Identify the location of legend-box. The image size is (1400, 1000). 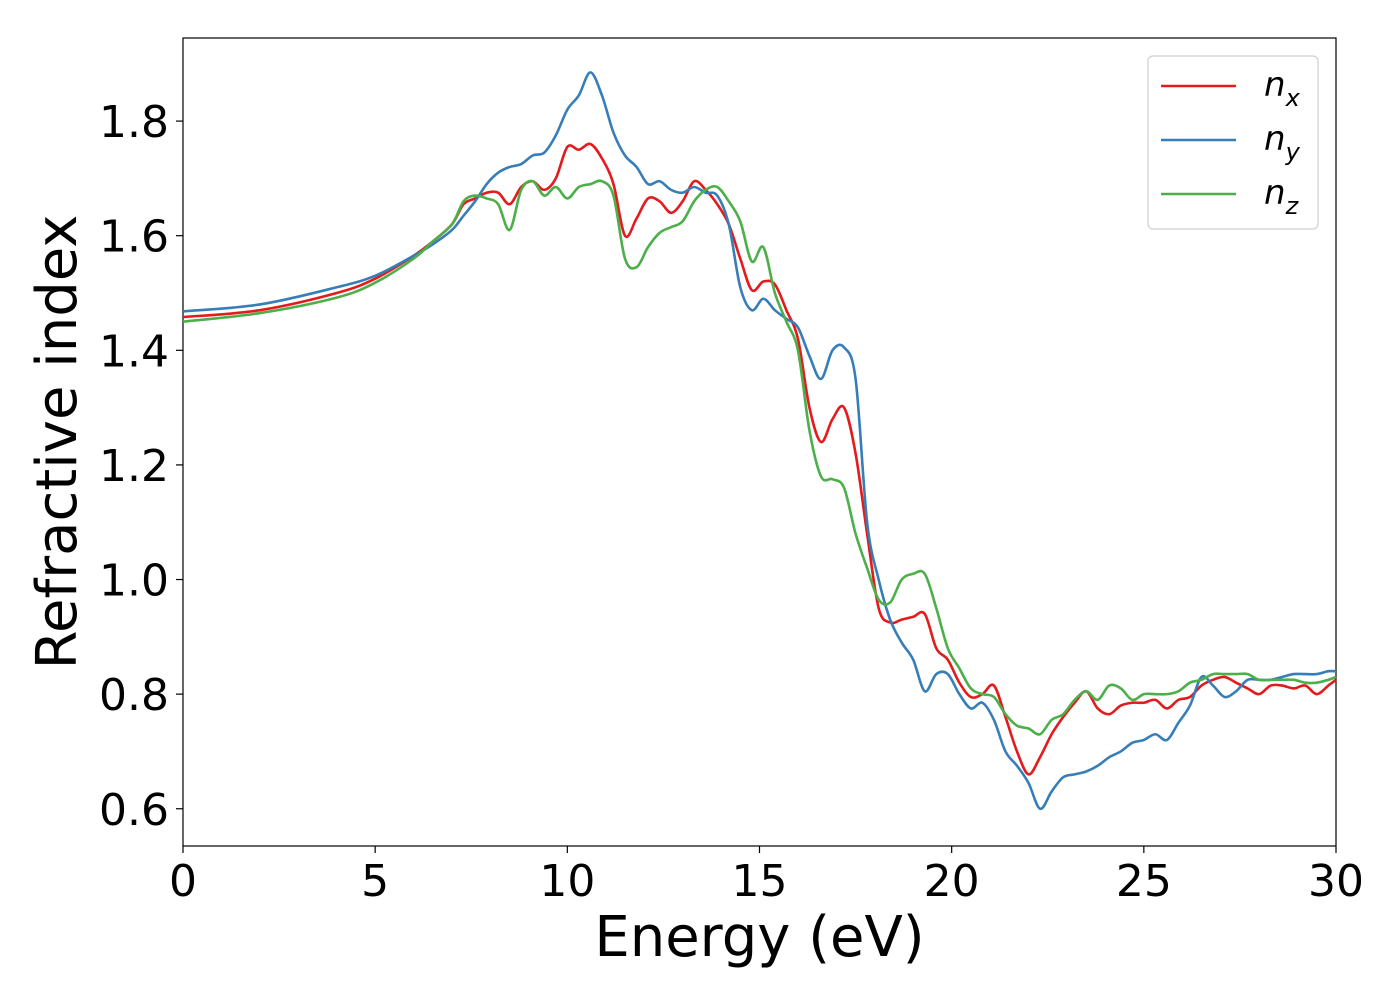
(1233, 142).